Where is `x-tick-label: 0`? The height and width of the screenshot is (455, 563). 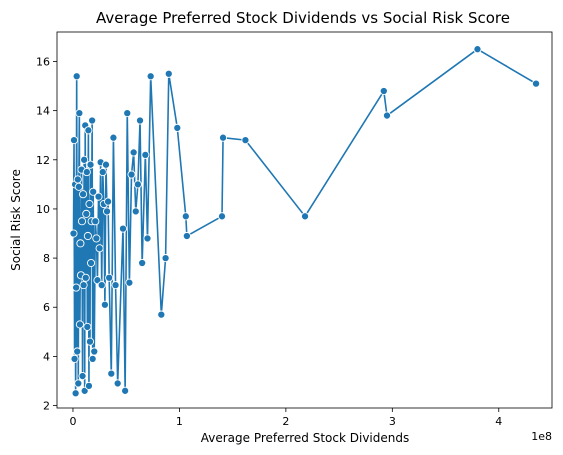
x-tick-label: 0 is located at coordinates (72, 421).